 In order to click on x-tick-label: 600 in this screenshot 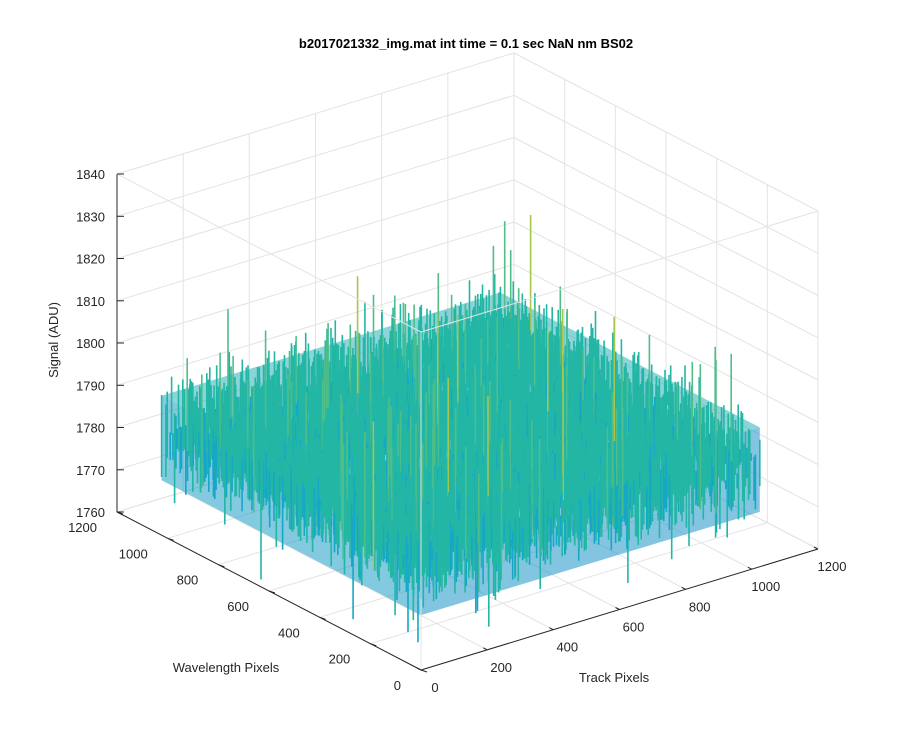, I will do `click(634, 627)`.